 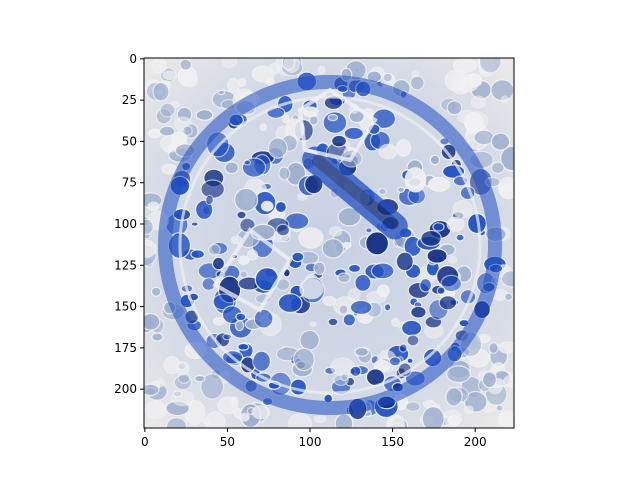 What do you see at coordinates (227, 442) in the screenshot?
I see `x-tick-label: 50` at bounding box center [227, 442].